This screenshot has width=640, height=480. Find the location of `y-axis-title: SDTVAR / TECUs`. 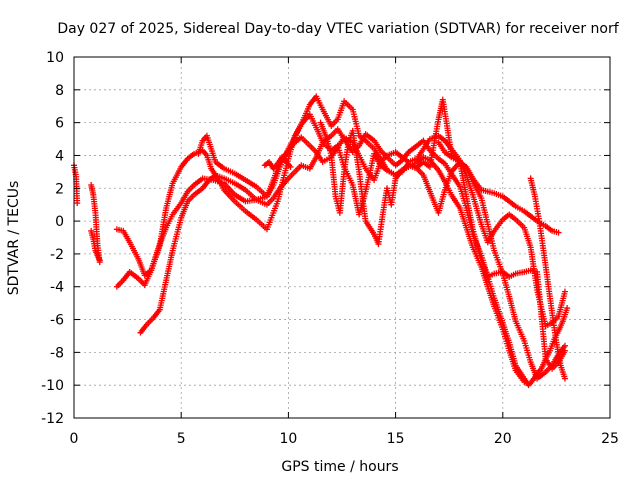

y-axis-title: SDTVAR / TECUs is located at coordinates (14, 238).